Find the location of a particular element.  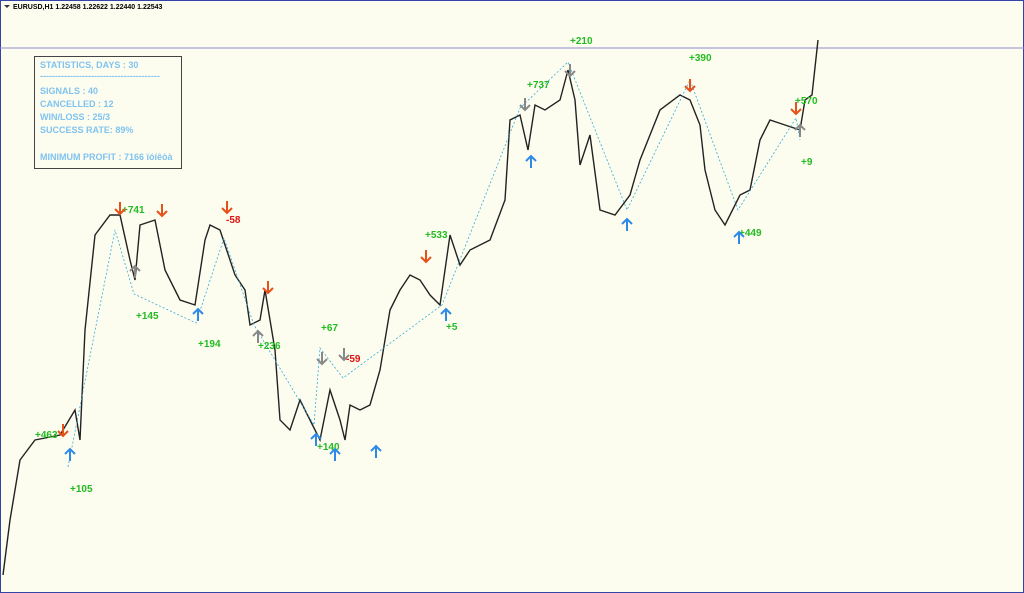

profit-label: +533 is located at coordinates (436, 235).